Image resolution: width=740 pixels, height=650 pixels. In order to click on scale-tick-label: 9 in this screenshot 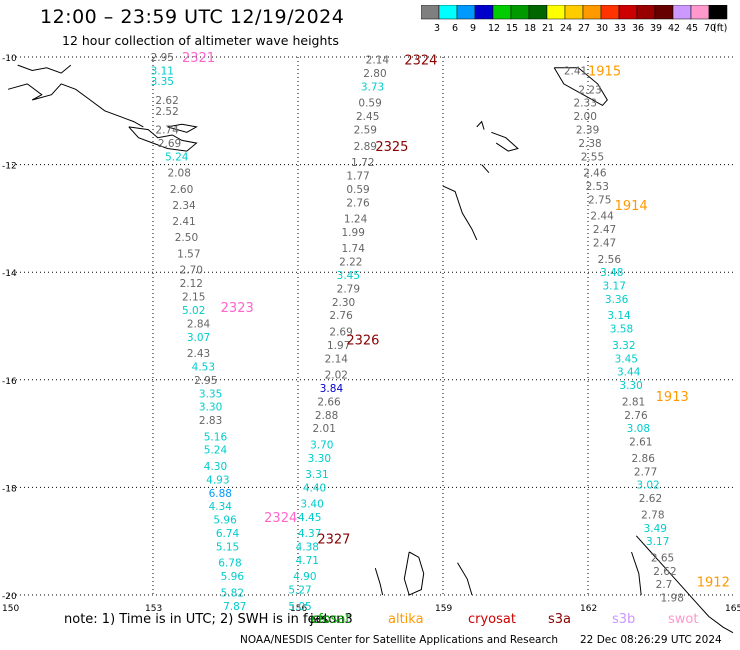, I will do `click(473, 28)`.